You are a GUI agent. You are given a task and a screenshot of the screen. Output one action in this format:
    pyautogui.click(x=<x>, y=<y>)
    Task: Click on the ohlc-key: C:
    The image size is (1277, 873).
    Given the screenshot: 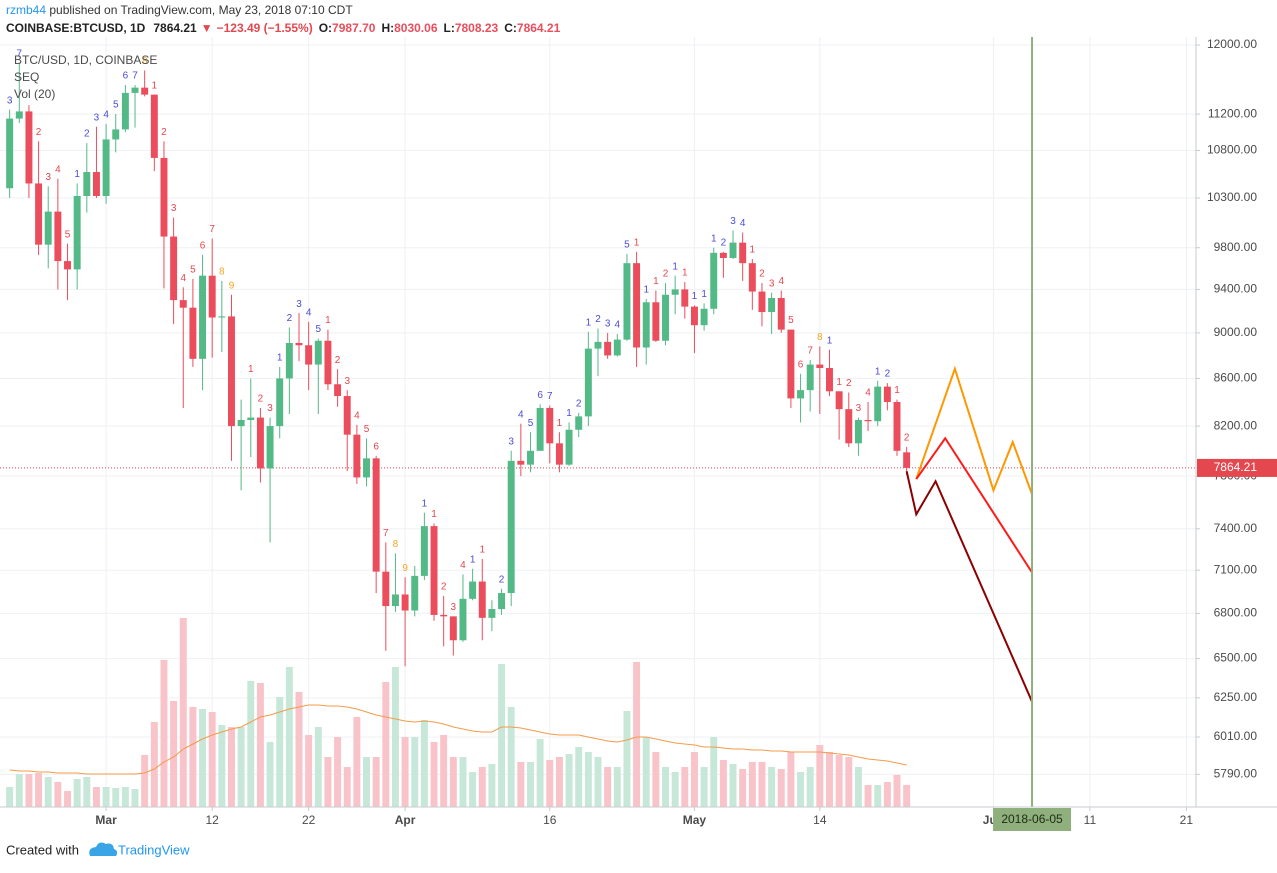 What is the action you would take?
    pyautogui.click(x=510, y=28)
    